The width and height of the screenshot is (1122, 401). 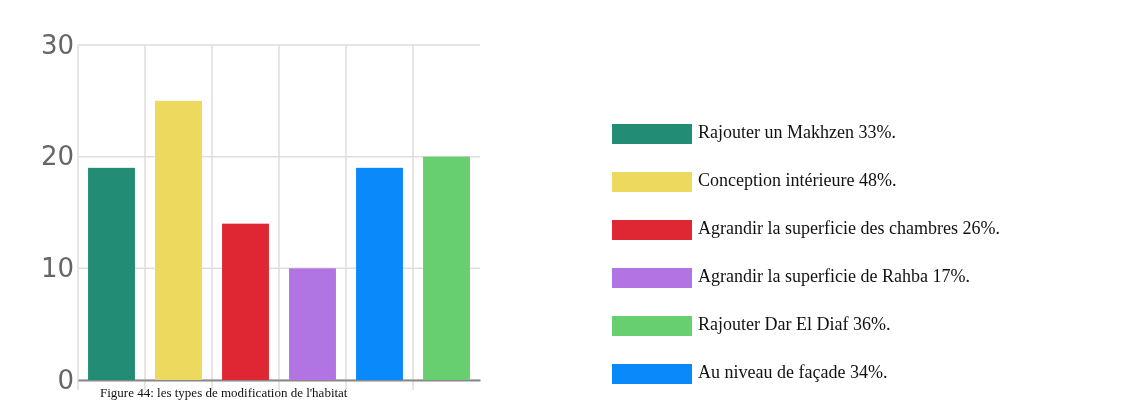 What do you see at coordinates (834, 276) in the screenshot?
I see `legend-label: Agrandir la superficie de Rahba 17%.` at bounding box center [834, 276].